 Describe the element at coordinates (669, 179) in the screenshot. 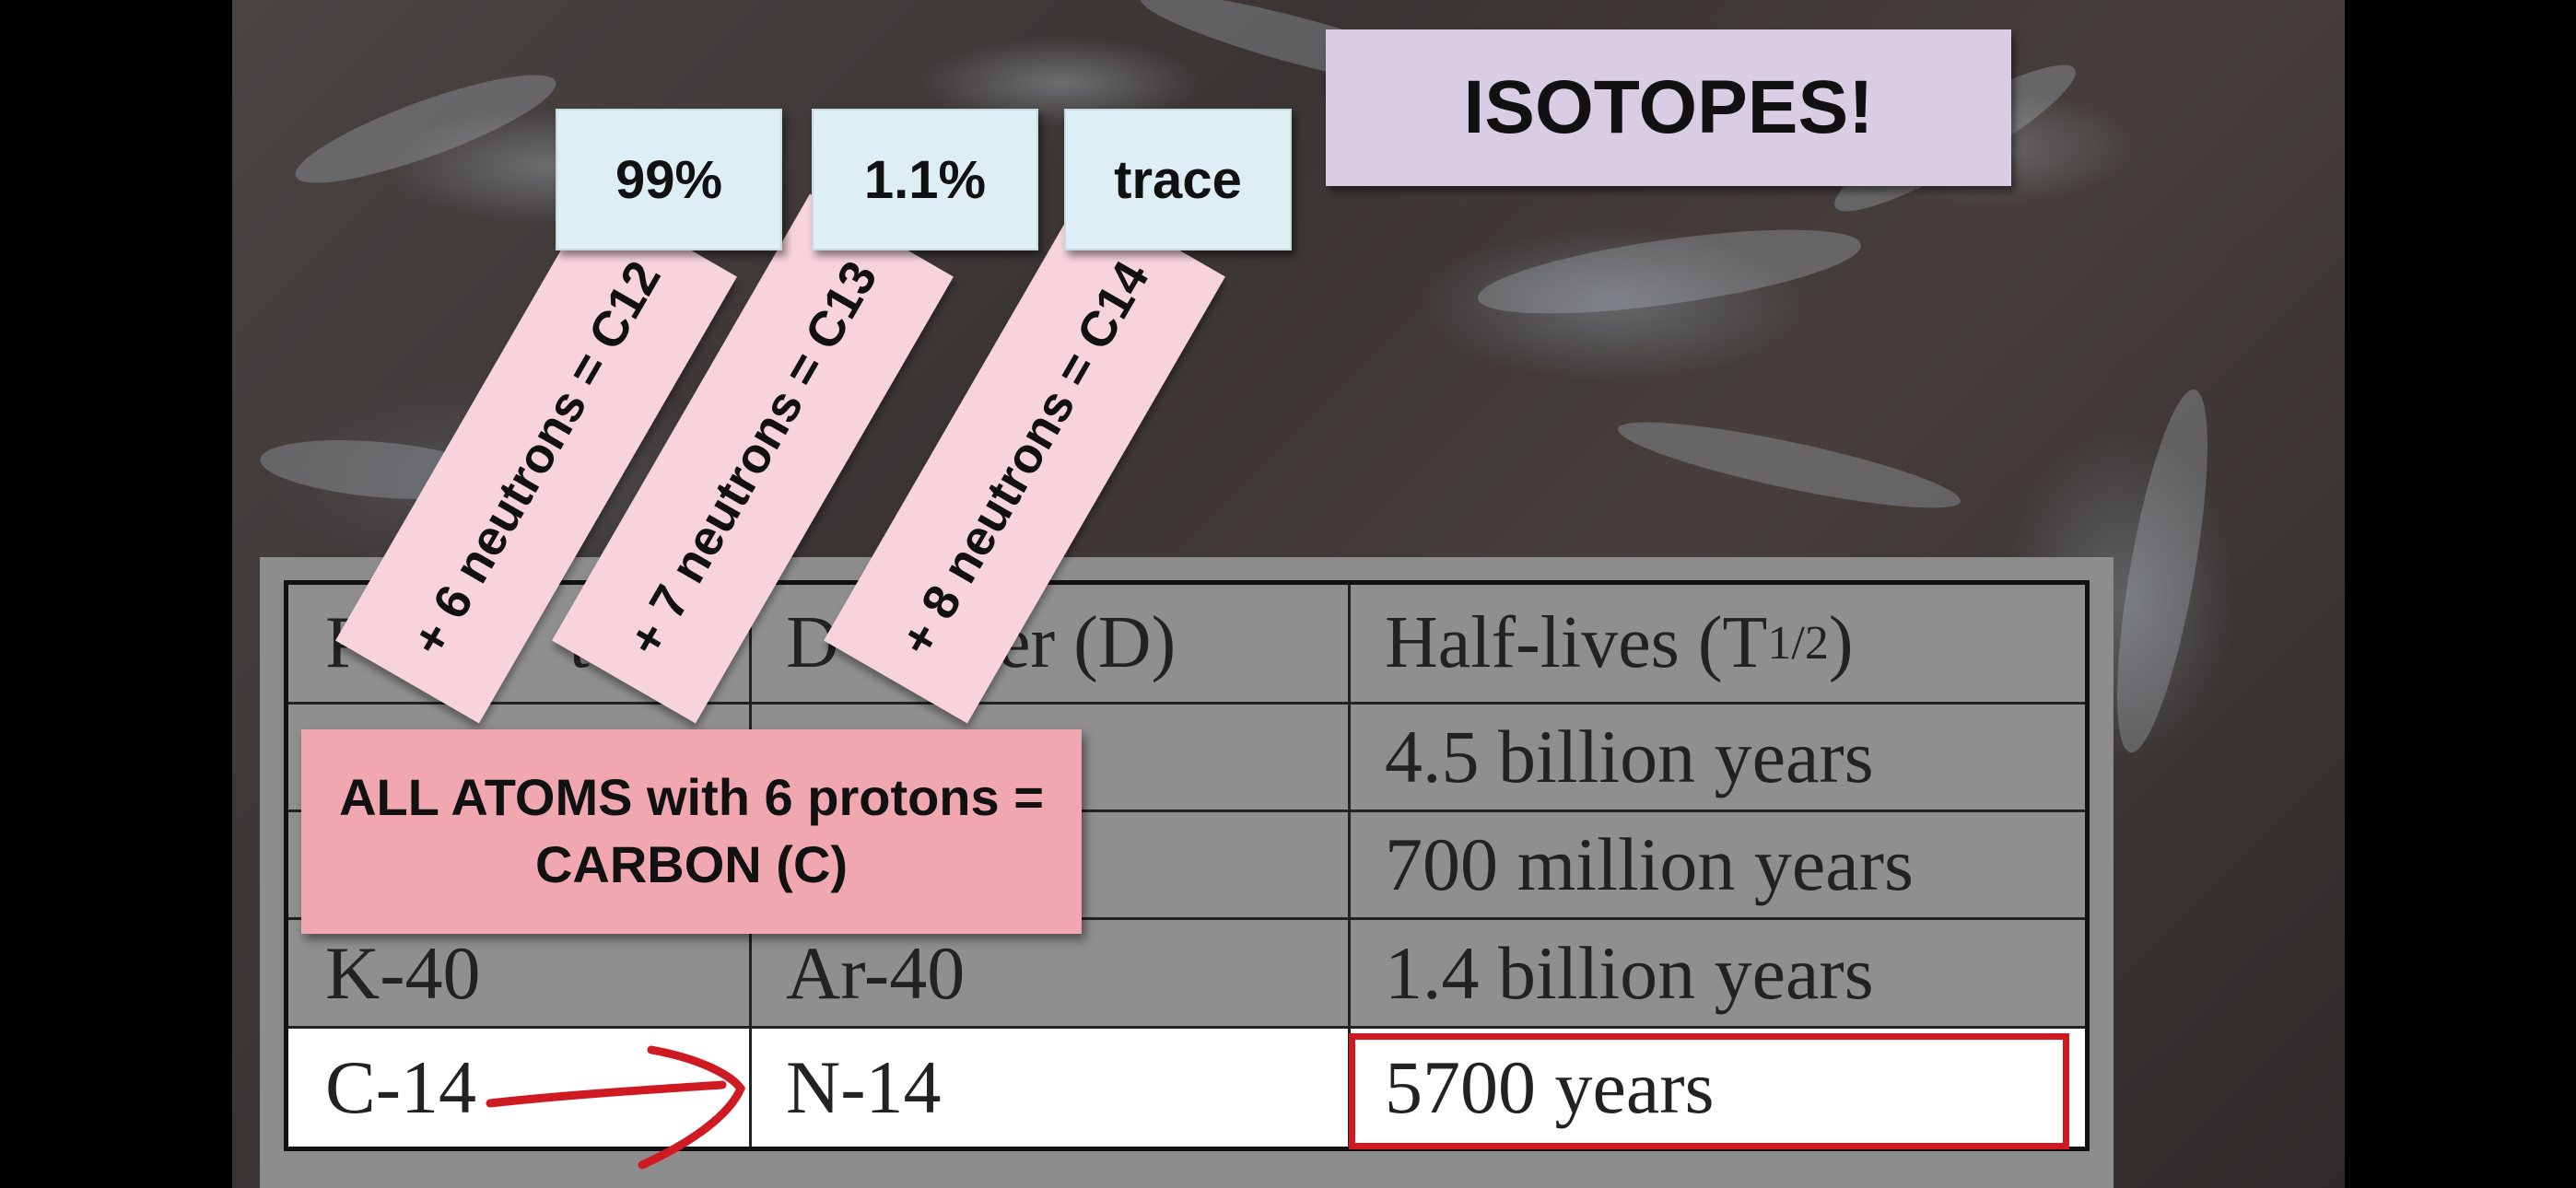

I see `abundance-c12: 99%` at that location.